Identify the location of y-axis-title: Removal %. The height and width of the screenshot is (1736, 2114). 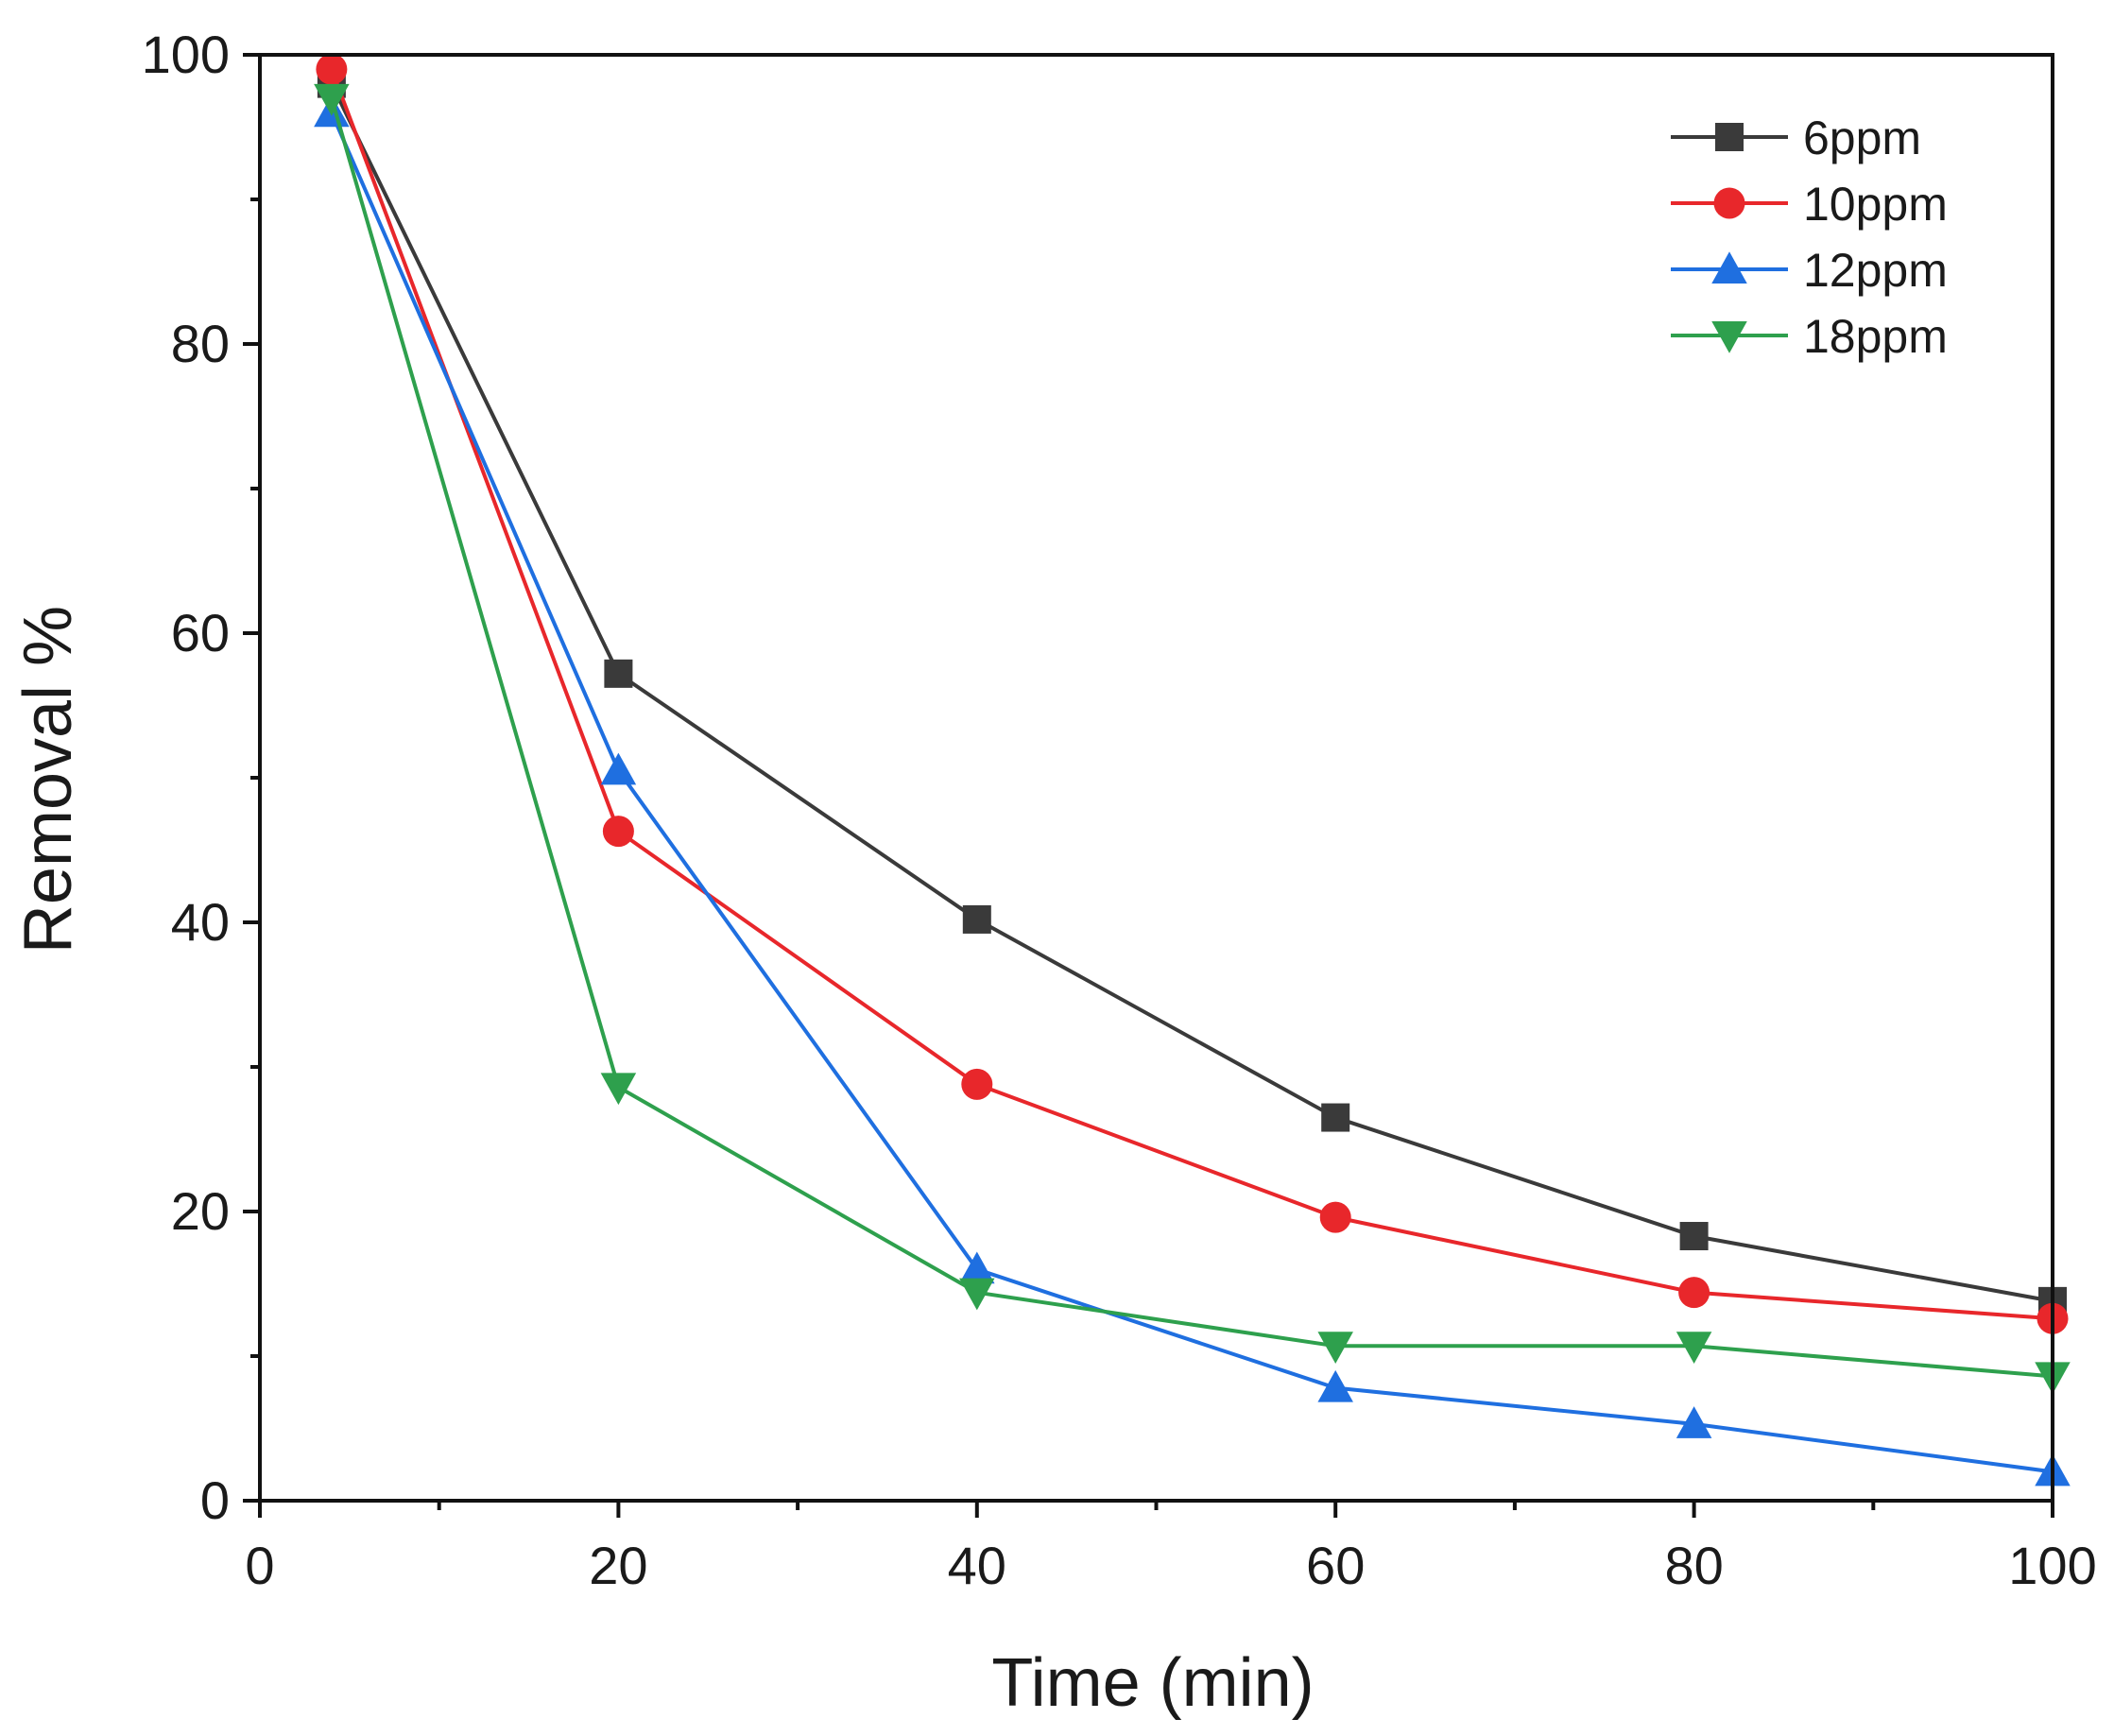
(48, 780).